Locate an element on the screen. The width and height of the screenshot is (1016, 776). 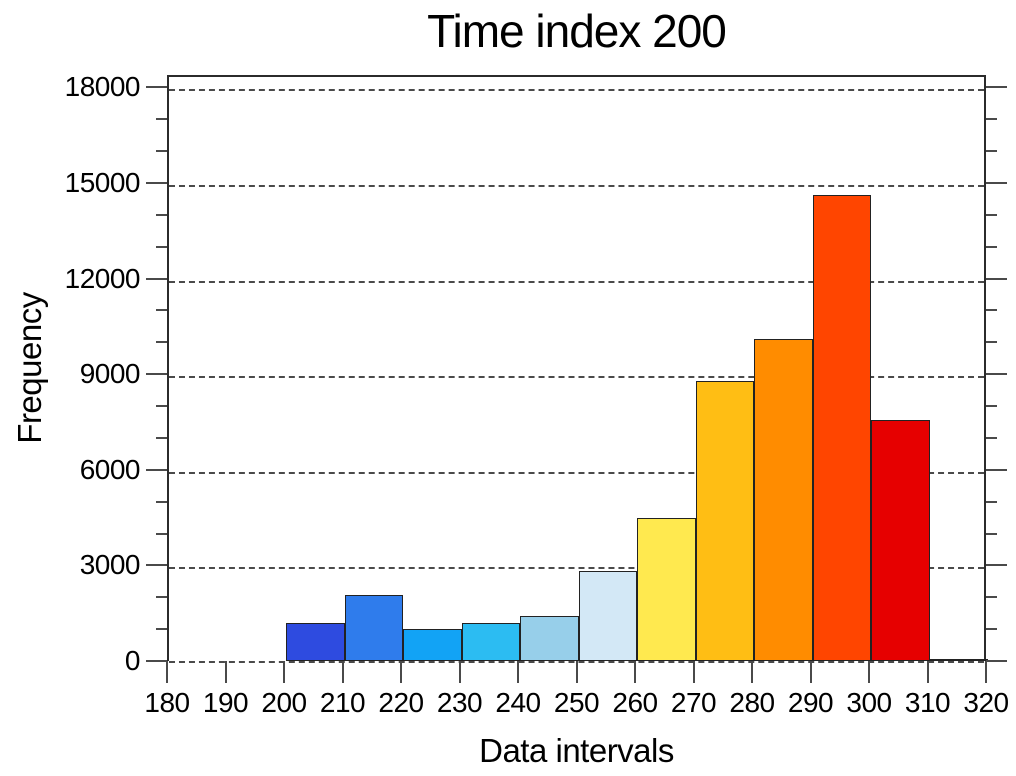
x-tick-label-290: 290 is located at coordinates (810, 702).